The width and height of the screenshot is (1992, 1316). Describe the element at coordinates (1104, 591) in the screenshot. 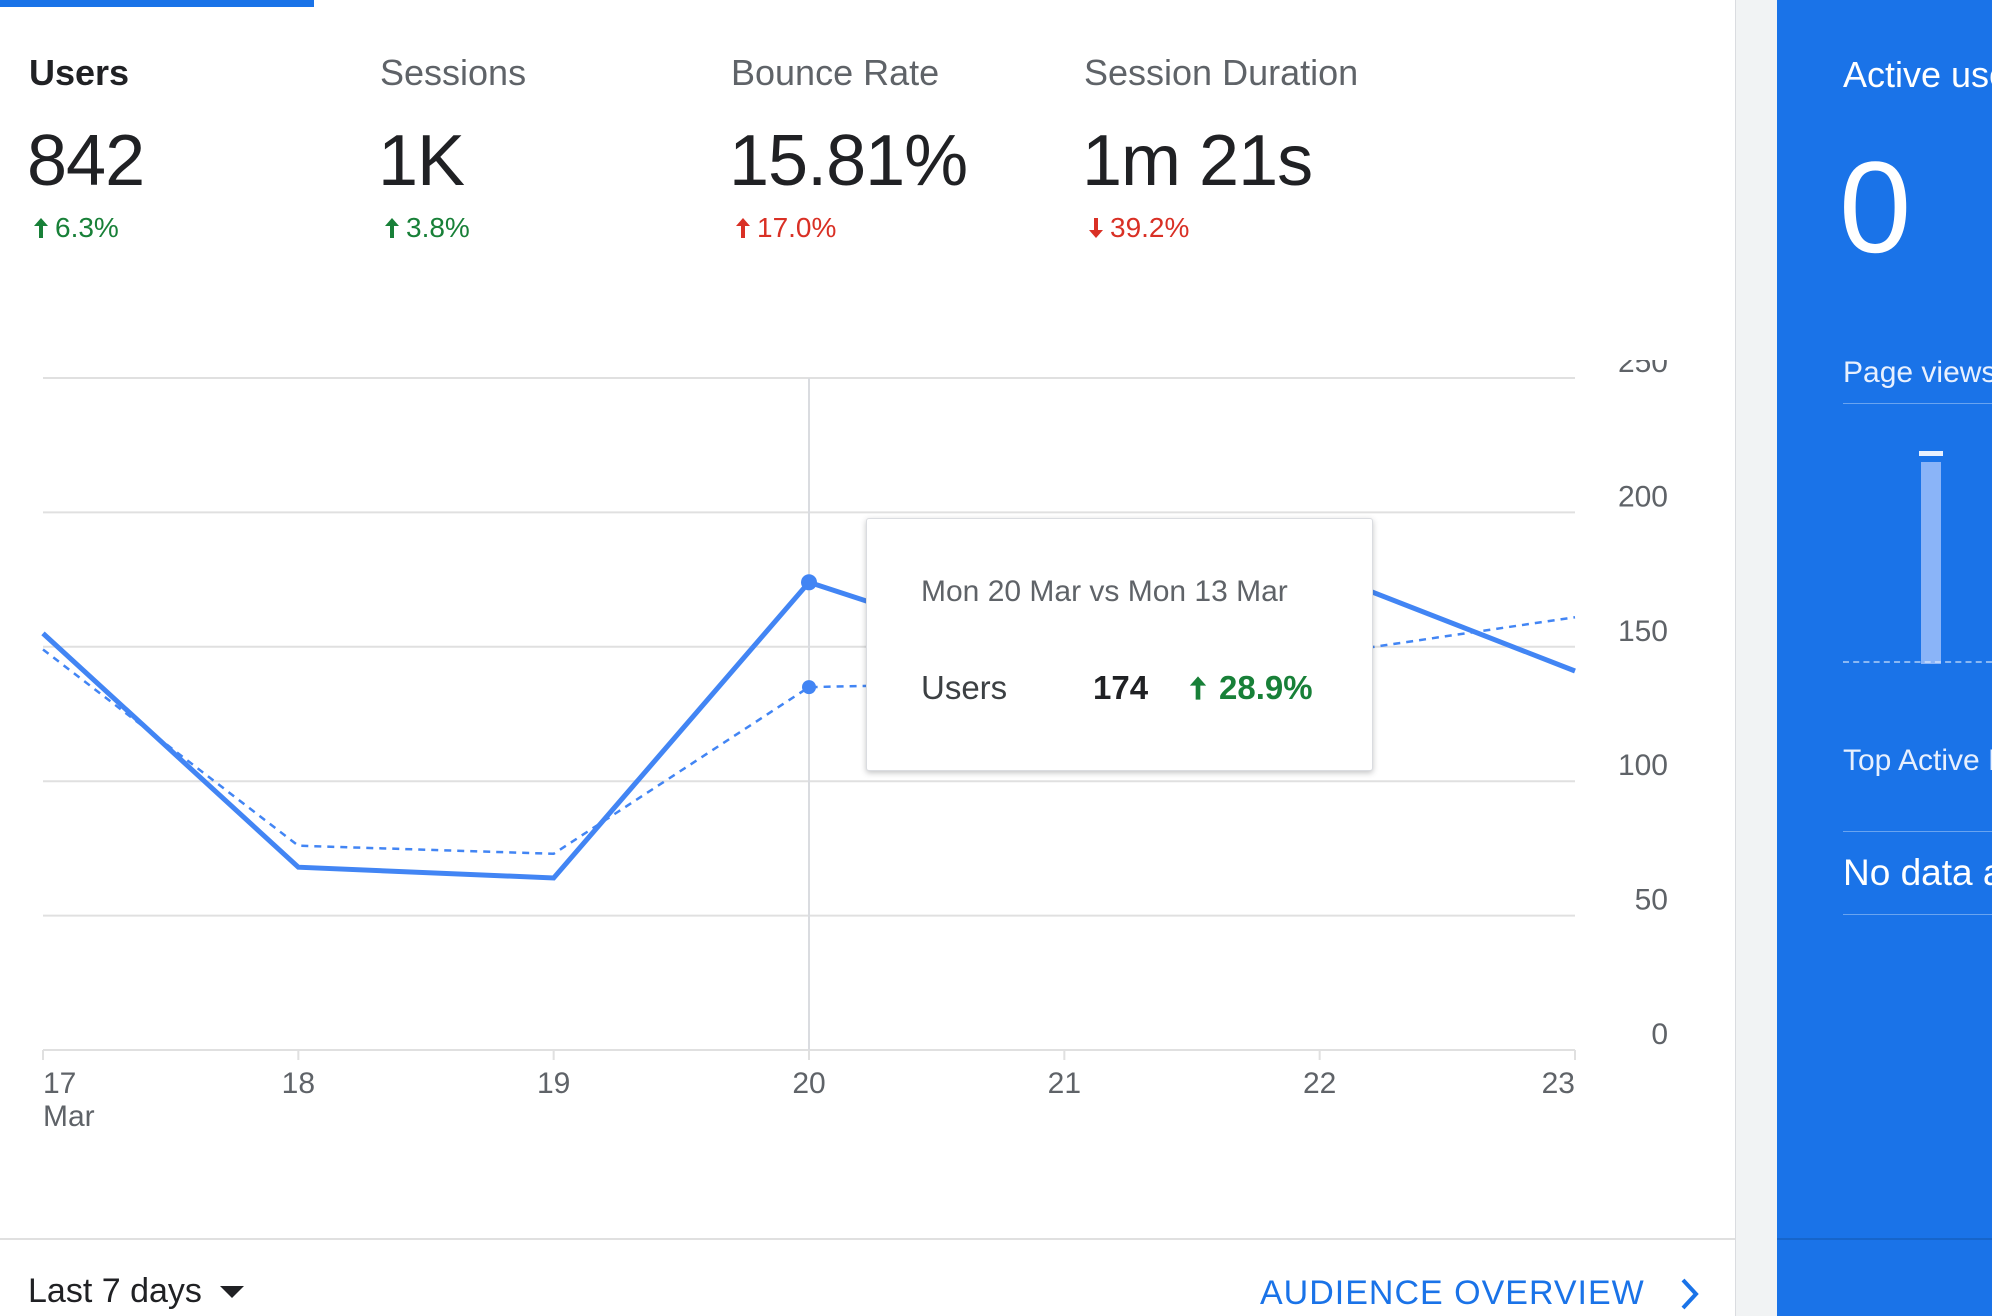

I see `tooltip-title: Mon 20 Mar vs Mon 13 Mar` at that location.